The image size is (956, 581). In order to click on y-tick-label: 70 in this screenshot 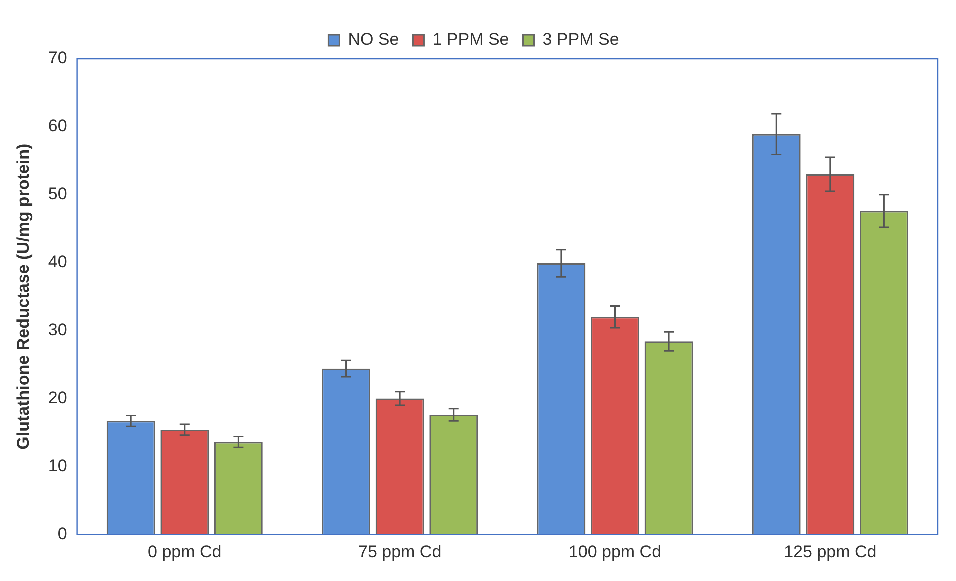, I will do `click(58, 58)`.